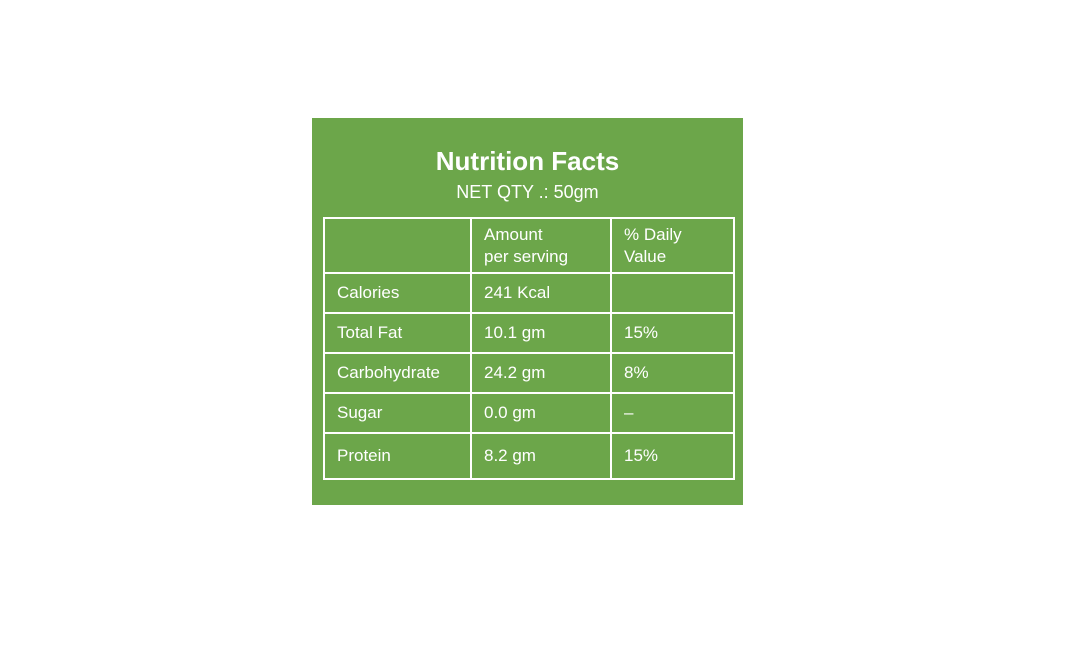  I want to click on nutrient-label: Carbohydrate, so click(397, 373).